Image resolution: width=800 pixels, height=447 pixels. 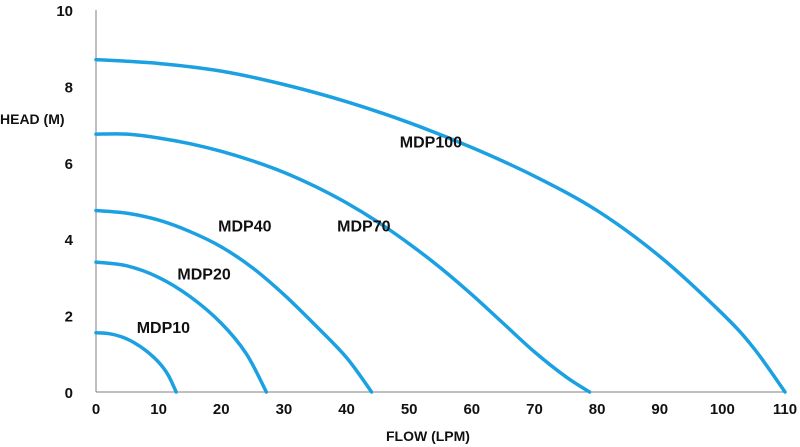 I want to click on curve-mdp40, so click(x=234, y=301).